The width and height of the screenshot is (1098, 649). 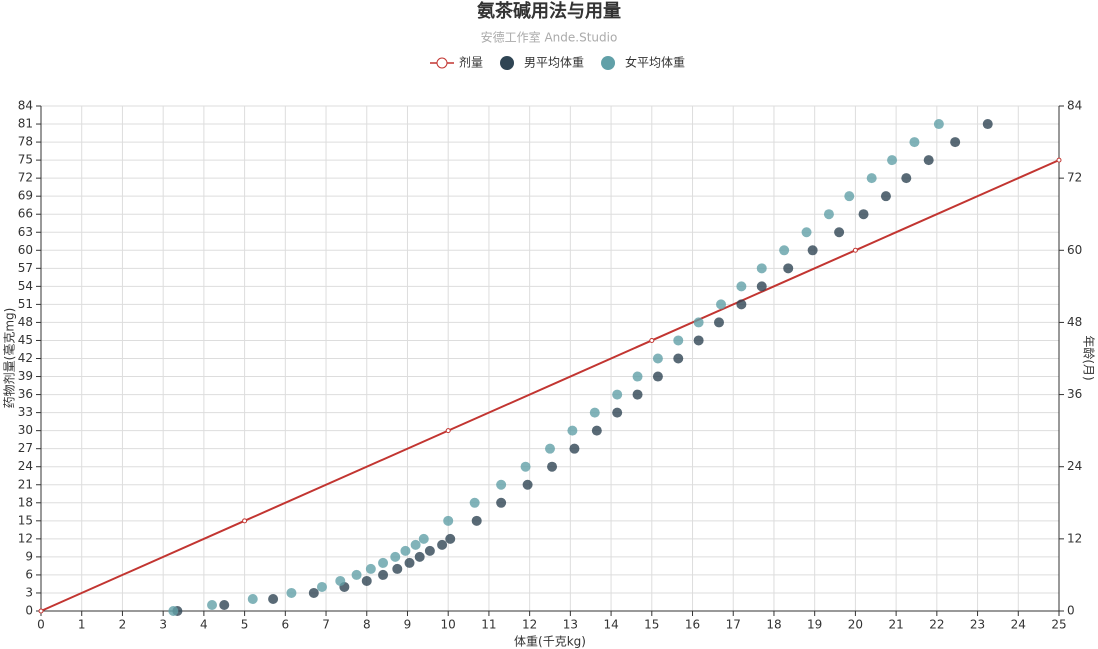 What do you see at coordinates (608, 63) in the screenshot?
I see `legend-marker` at bounding box center [608, 63].